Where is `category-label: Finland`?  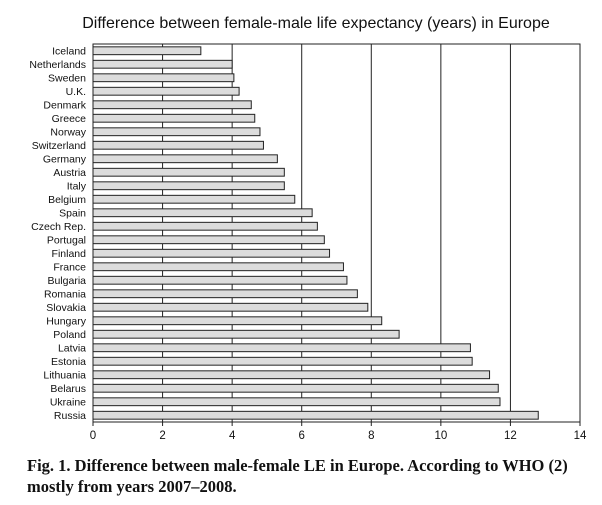 category-label: Finland is located at coordinates (69, 254).